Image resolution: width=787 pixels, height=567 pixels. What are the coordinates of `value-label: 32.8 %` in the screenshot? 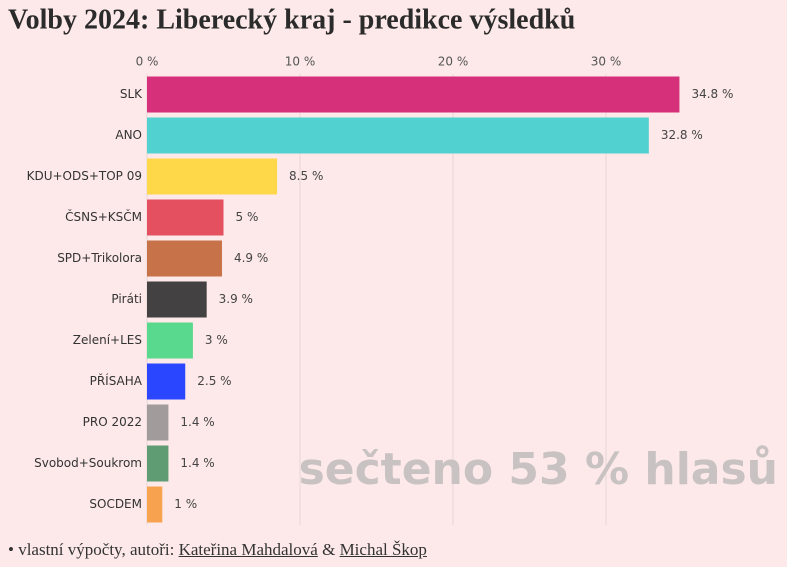 It's located at (682, 135).